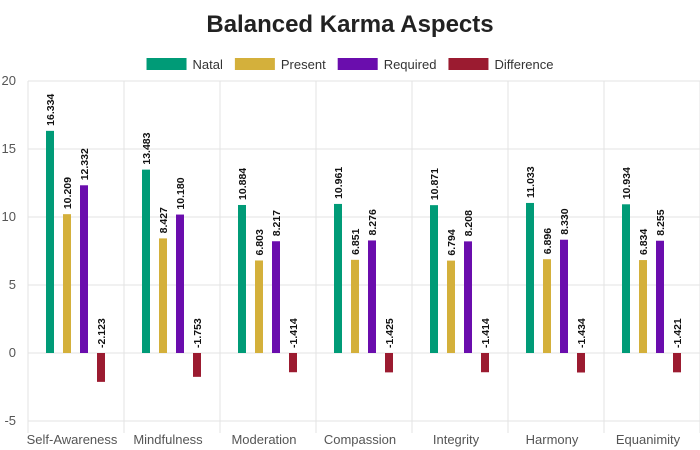  I want to click on legend-swatch-difference, so click(468, 64).